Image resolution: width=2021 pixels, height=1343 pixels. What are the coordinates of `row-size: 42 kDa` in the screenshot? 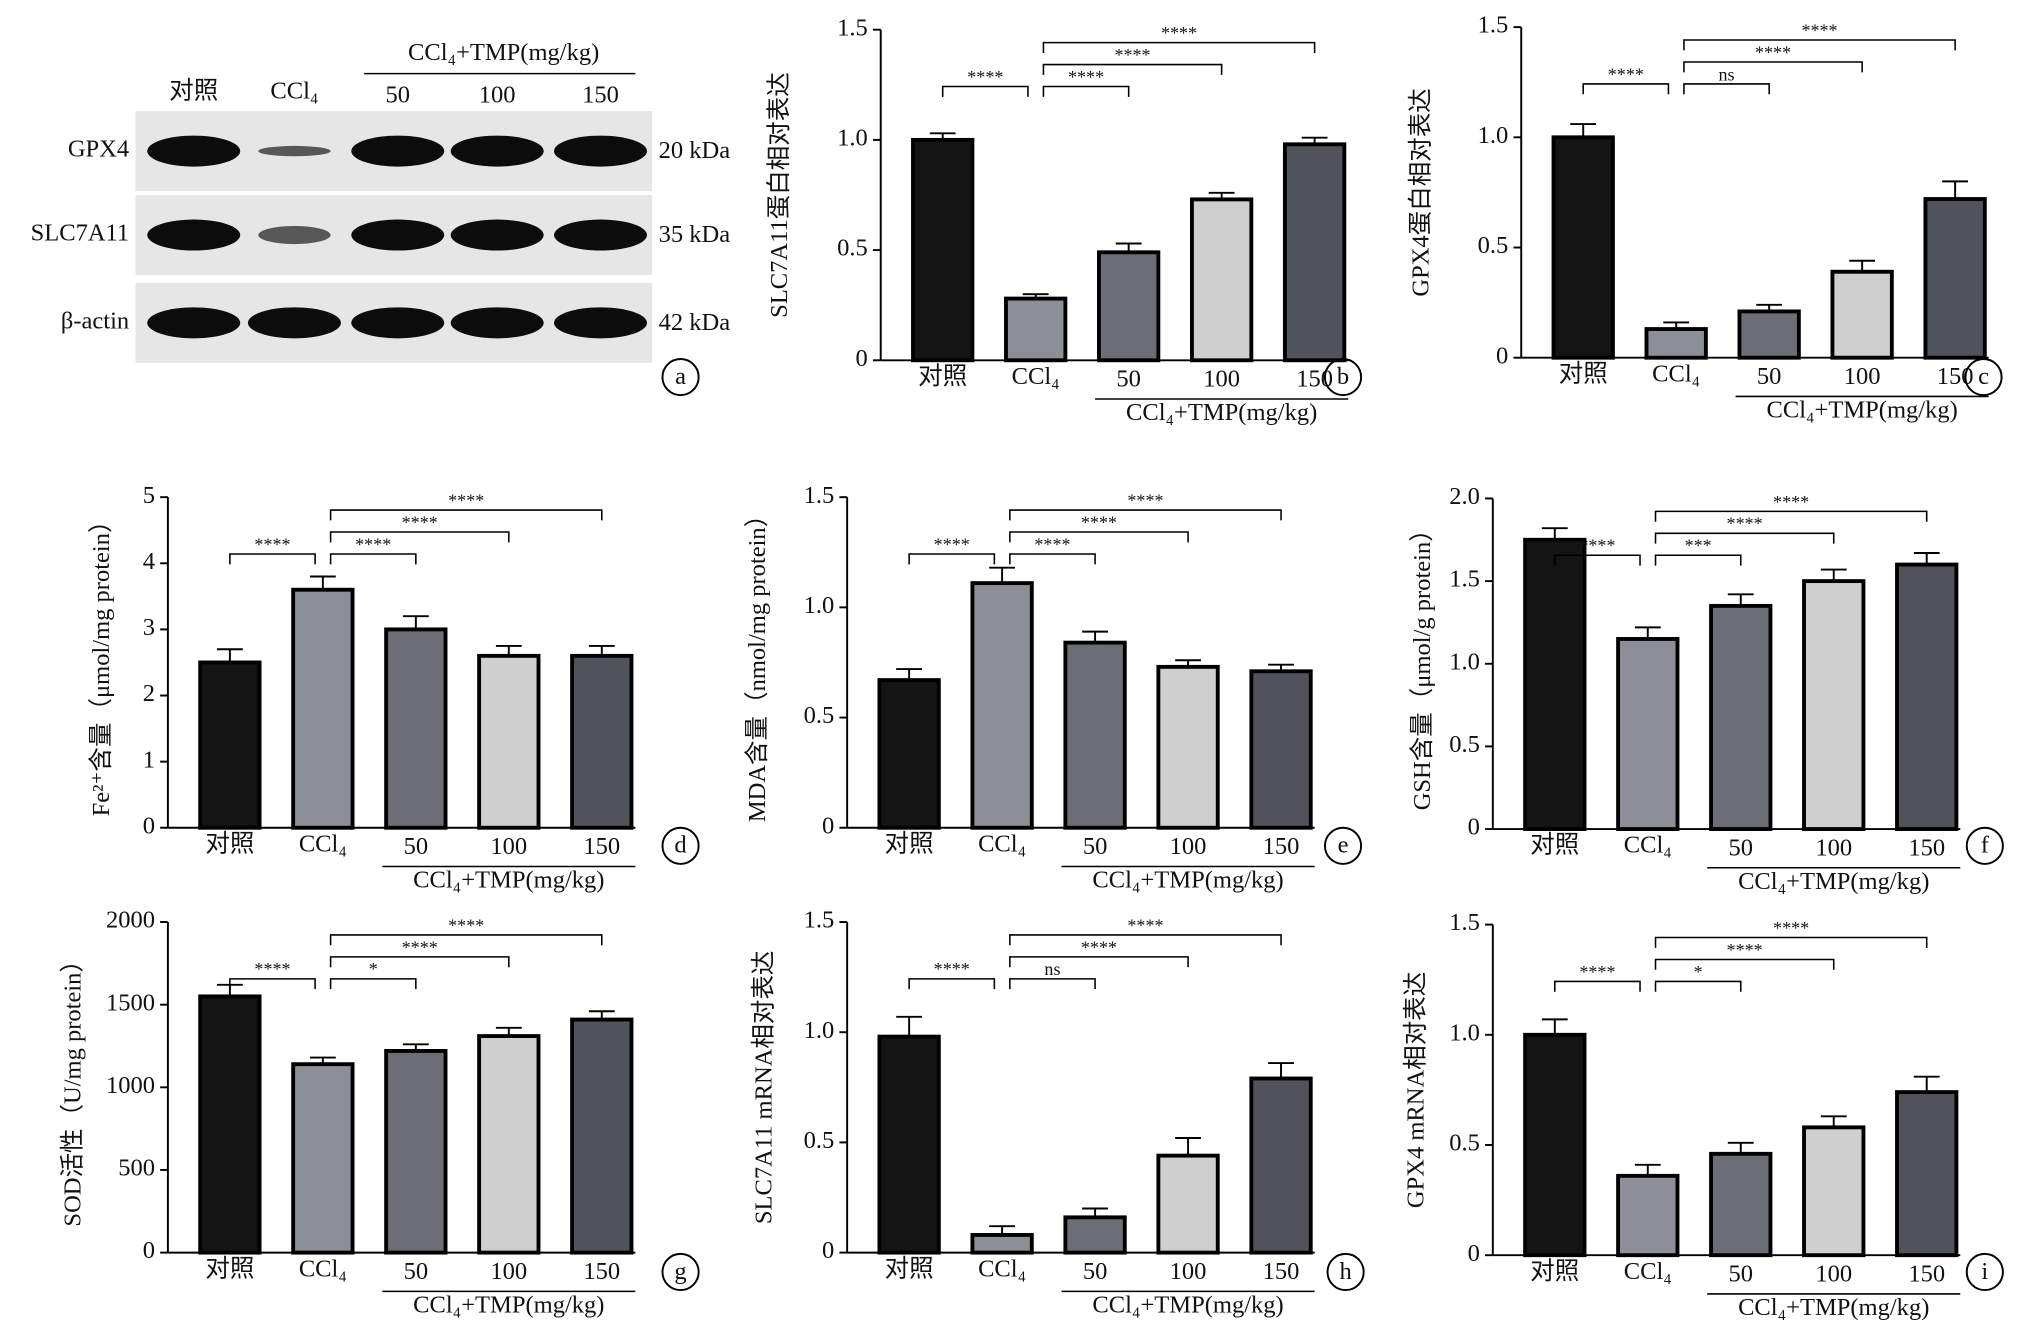 It's located at (695, 322).